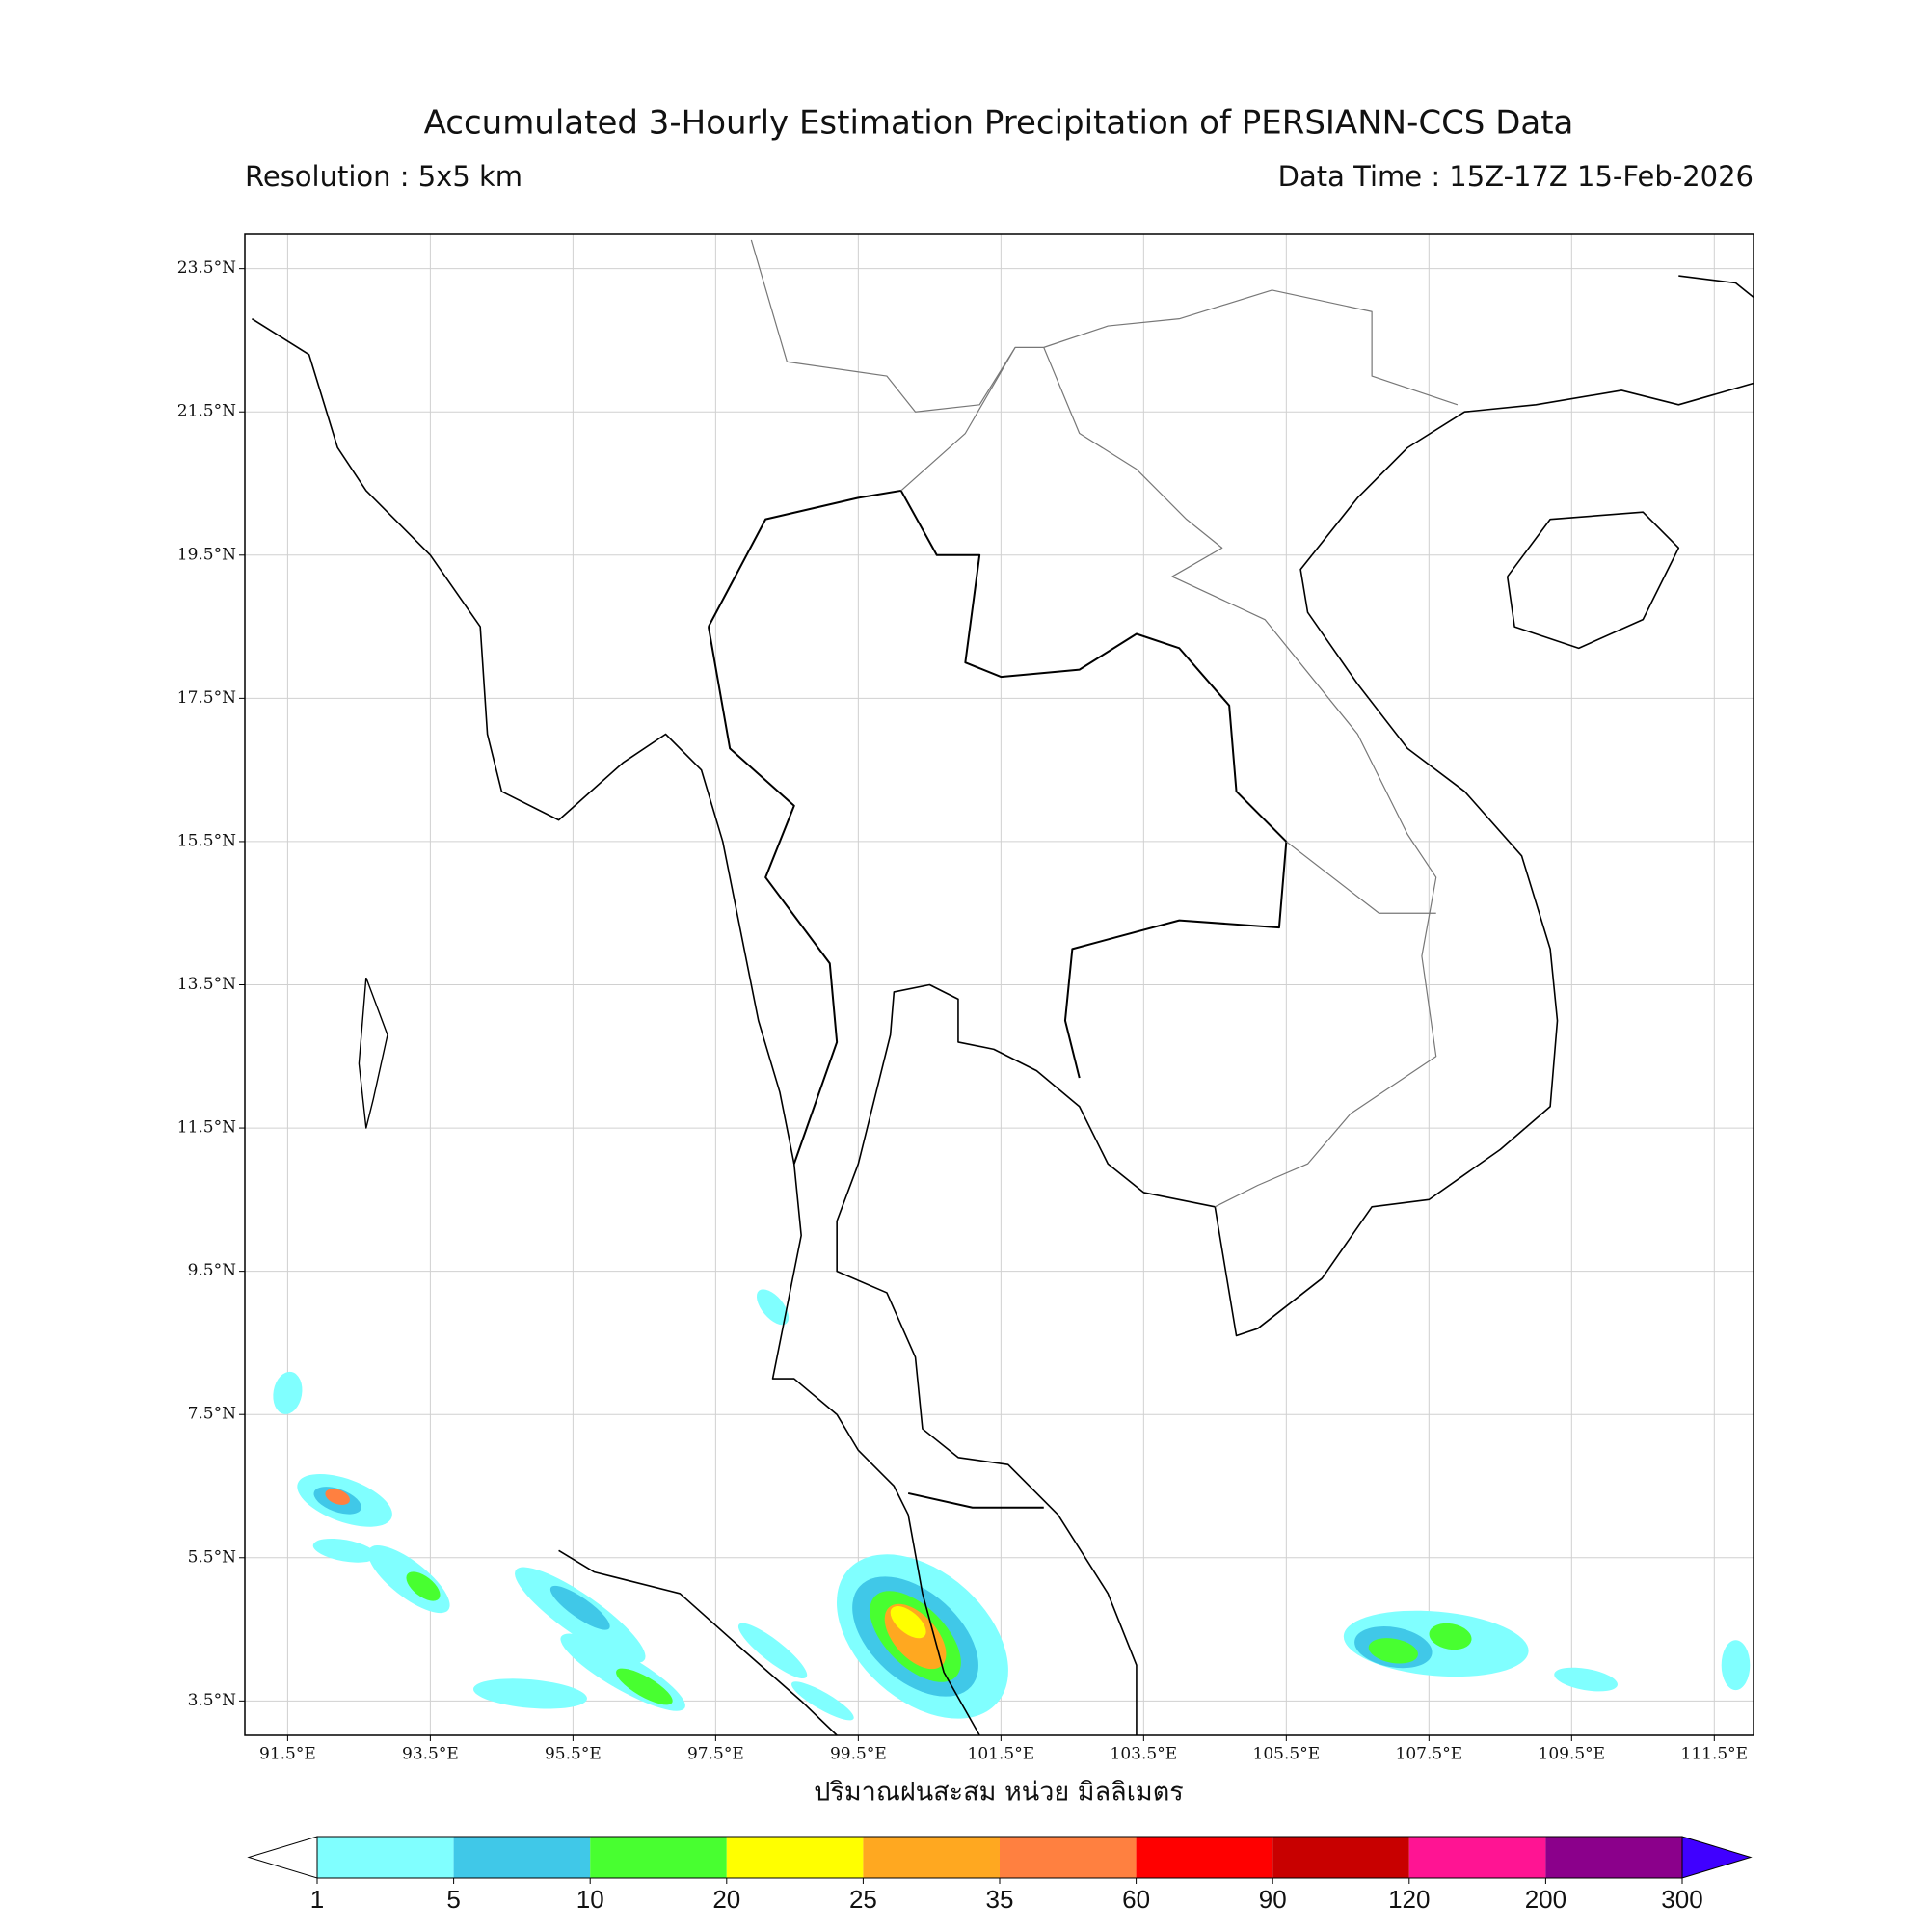  I want to click on x-tick-label: 103.5°E, so click(1144, 1755).